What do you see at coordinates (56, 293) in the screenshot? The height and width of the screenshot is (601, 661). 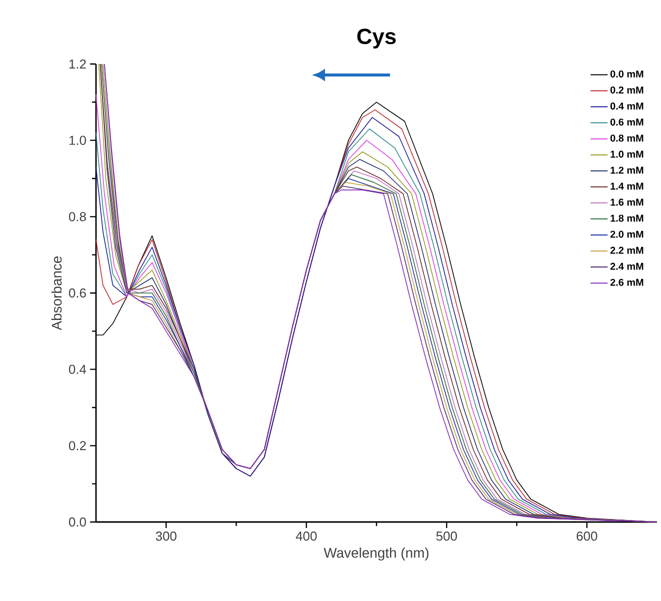 I see `y-axis-title: Absorbance` at bounding box center [56, 293].